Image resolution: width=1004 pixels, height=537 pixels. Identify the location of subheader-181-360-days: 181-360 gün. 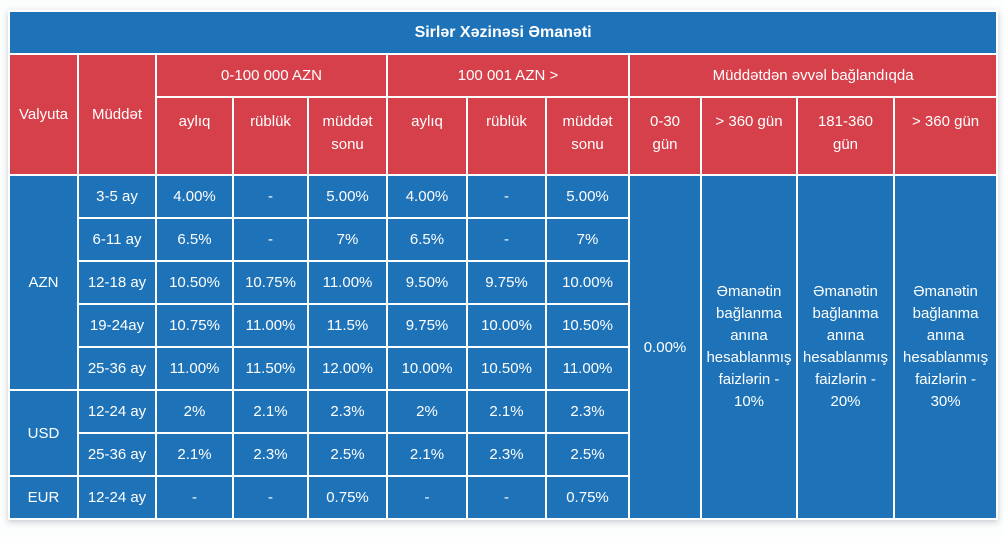
(845, 136).